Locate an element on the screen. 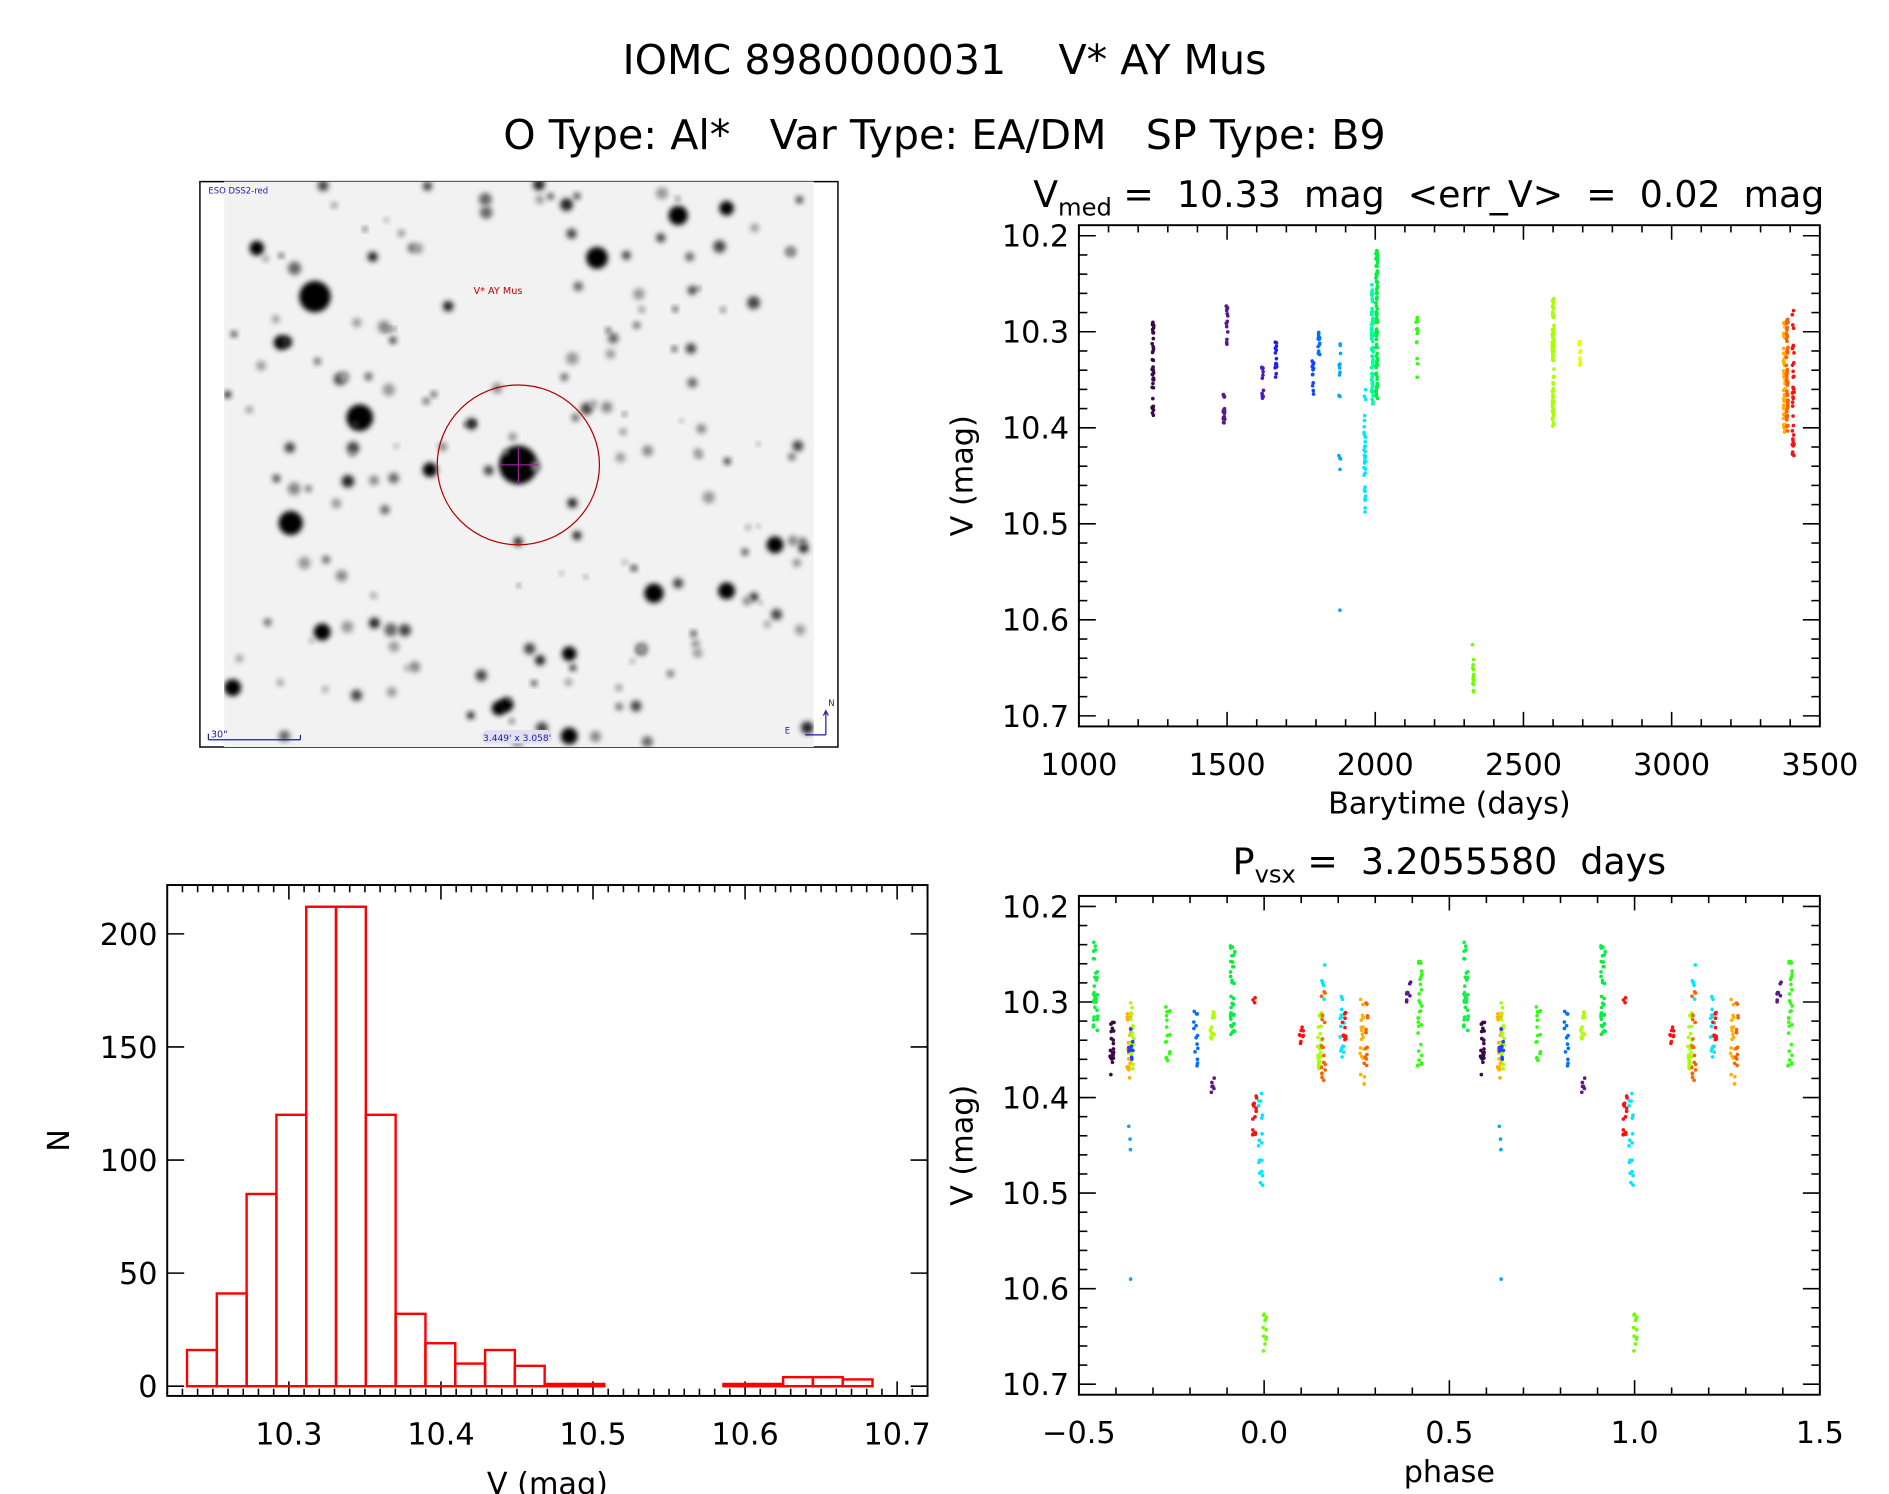  plot-frame is located at coordinates (1449, 476).